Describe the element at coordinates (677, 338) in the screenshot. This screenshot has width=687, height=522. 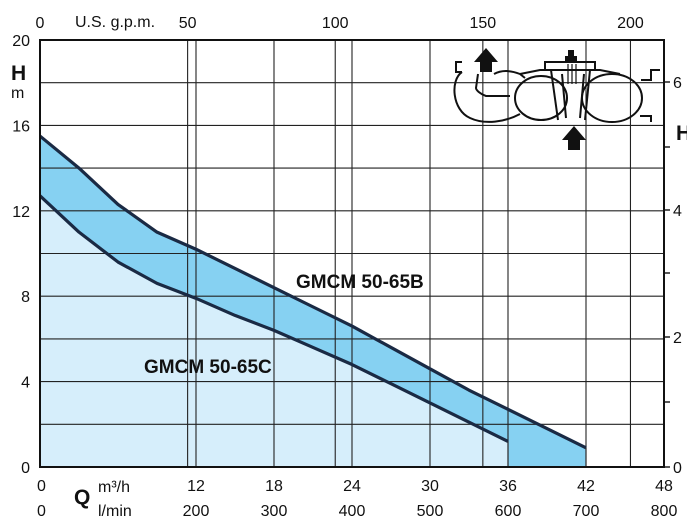
I see `y-right-tick-label: 2` at that location.